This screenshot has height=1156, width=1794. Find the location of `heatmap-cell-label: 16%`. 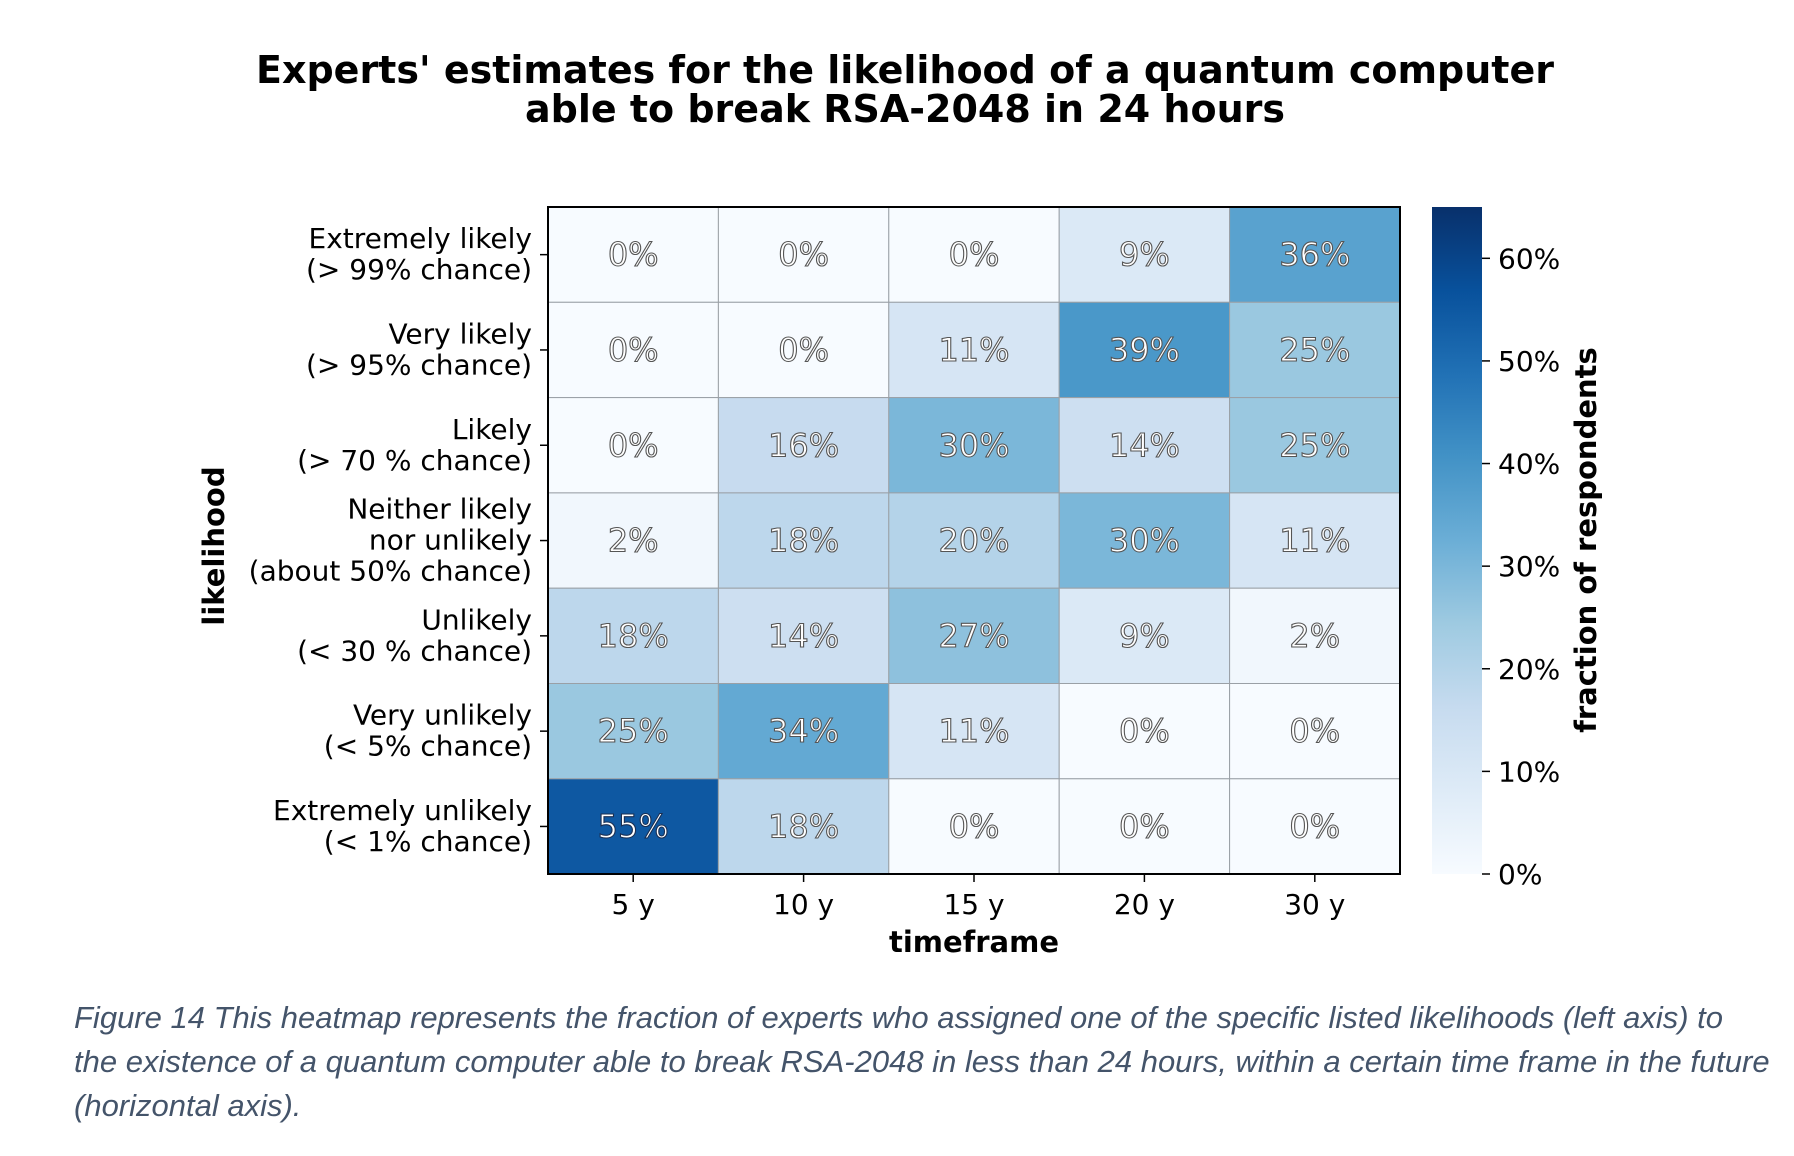

heatmap-cell-label: 16% is located at coordinates (803, 445).